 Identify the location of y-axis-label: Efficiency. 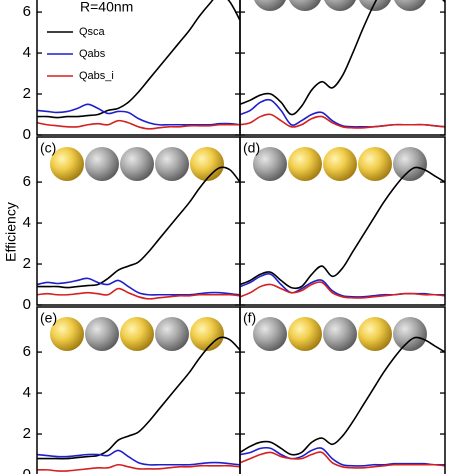
(11, 232).